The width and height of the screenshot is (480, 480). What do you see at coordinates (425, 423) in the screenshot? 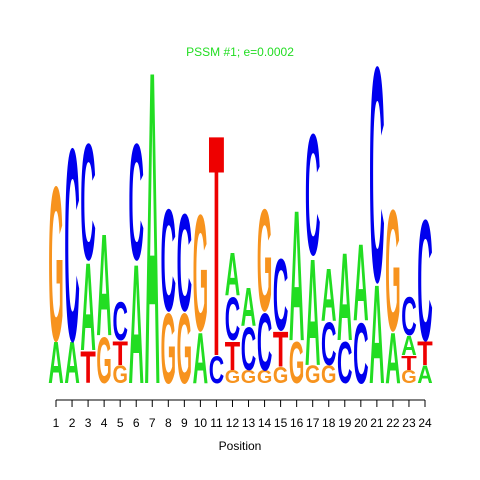
I see `x-tick-label: 24` at bounding box center [425, 423].